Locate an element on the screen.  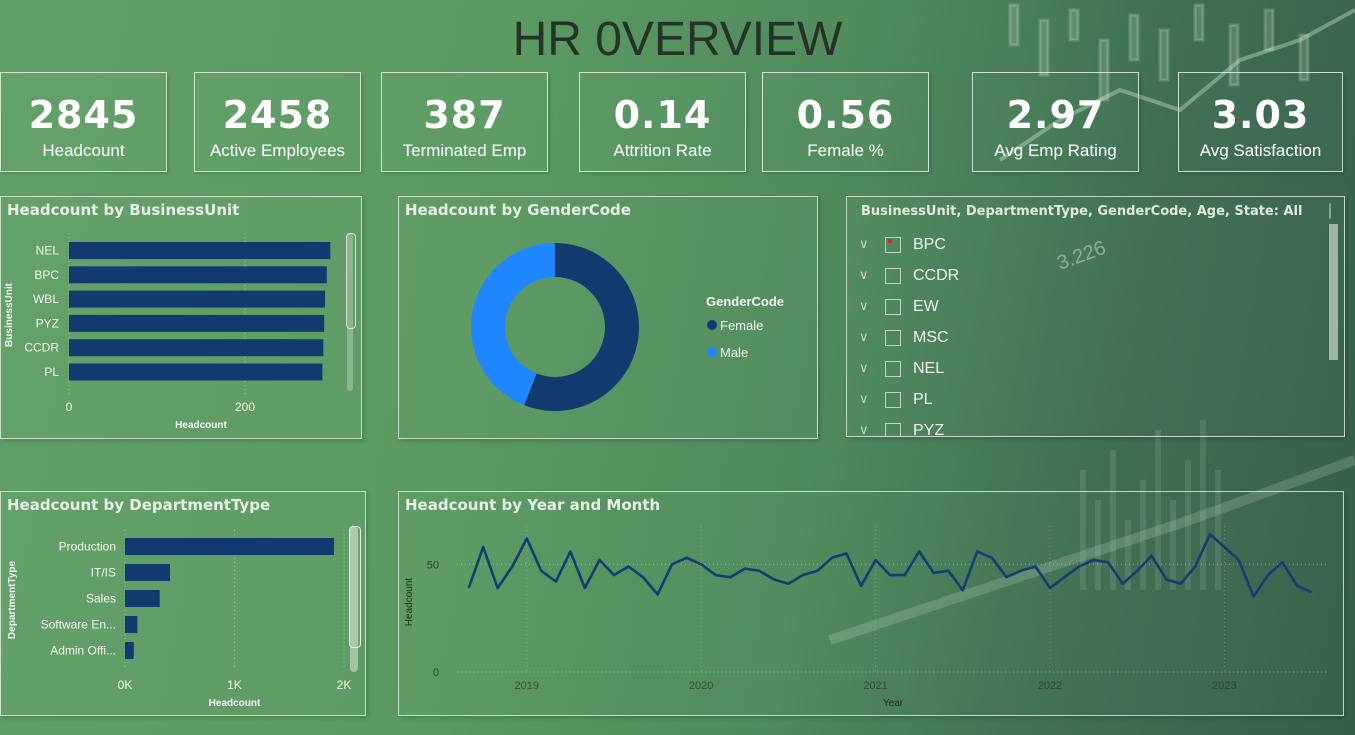
y-axis-label: DepartmentType is located at coordinates (12, 599).